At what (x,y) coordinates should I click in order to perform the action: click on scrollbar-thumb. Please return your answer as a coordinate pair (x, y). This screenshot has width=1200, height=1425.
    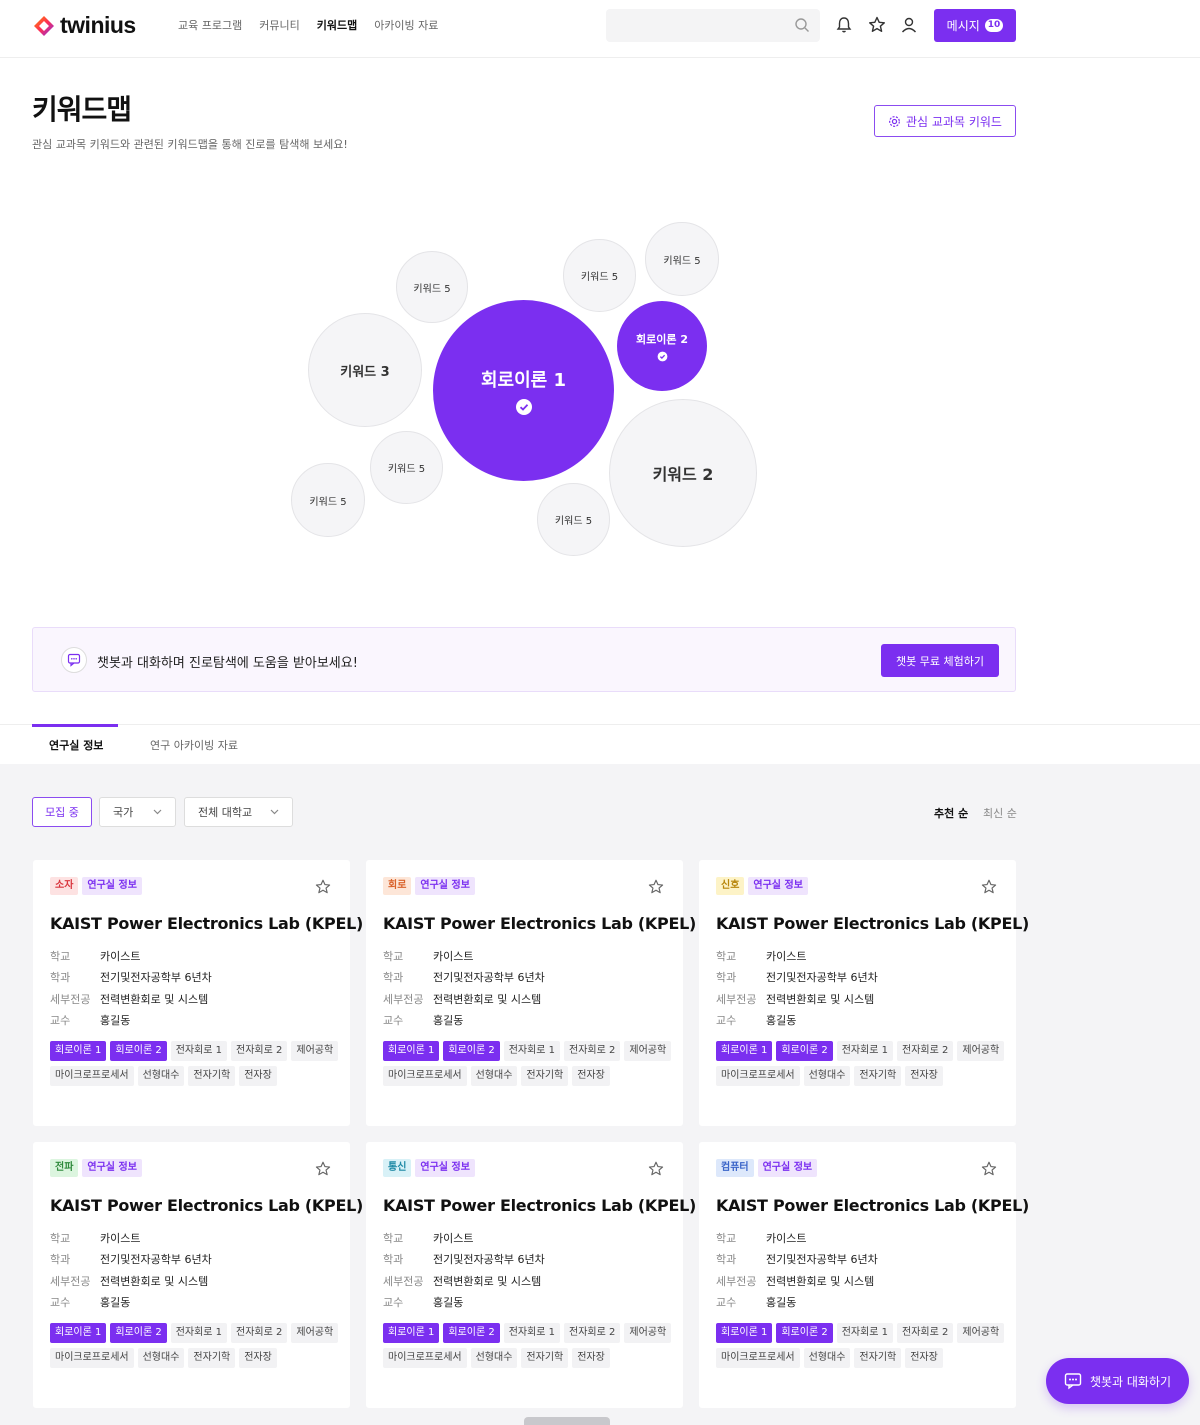
    Looking at the image, I should click on (567, 1421).